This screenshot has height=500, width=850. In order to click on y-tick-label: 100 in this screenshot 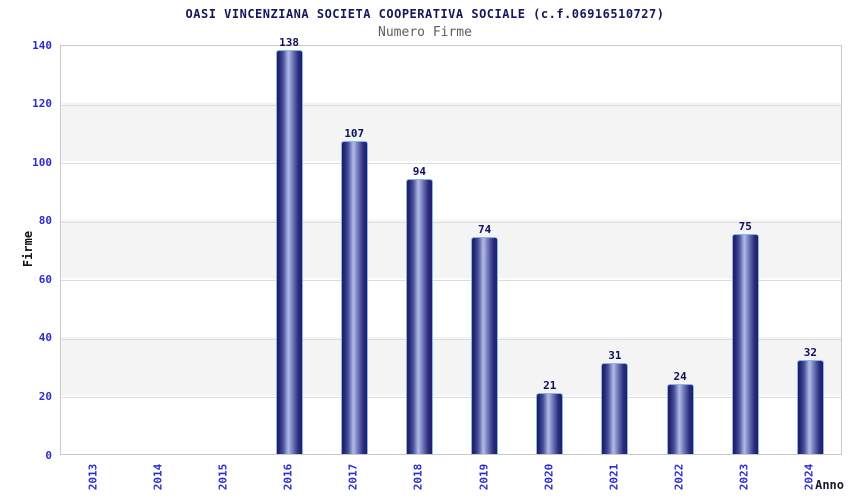, I will do `click(42, 162)`.